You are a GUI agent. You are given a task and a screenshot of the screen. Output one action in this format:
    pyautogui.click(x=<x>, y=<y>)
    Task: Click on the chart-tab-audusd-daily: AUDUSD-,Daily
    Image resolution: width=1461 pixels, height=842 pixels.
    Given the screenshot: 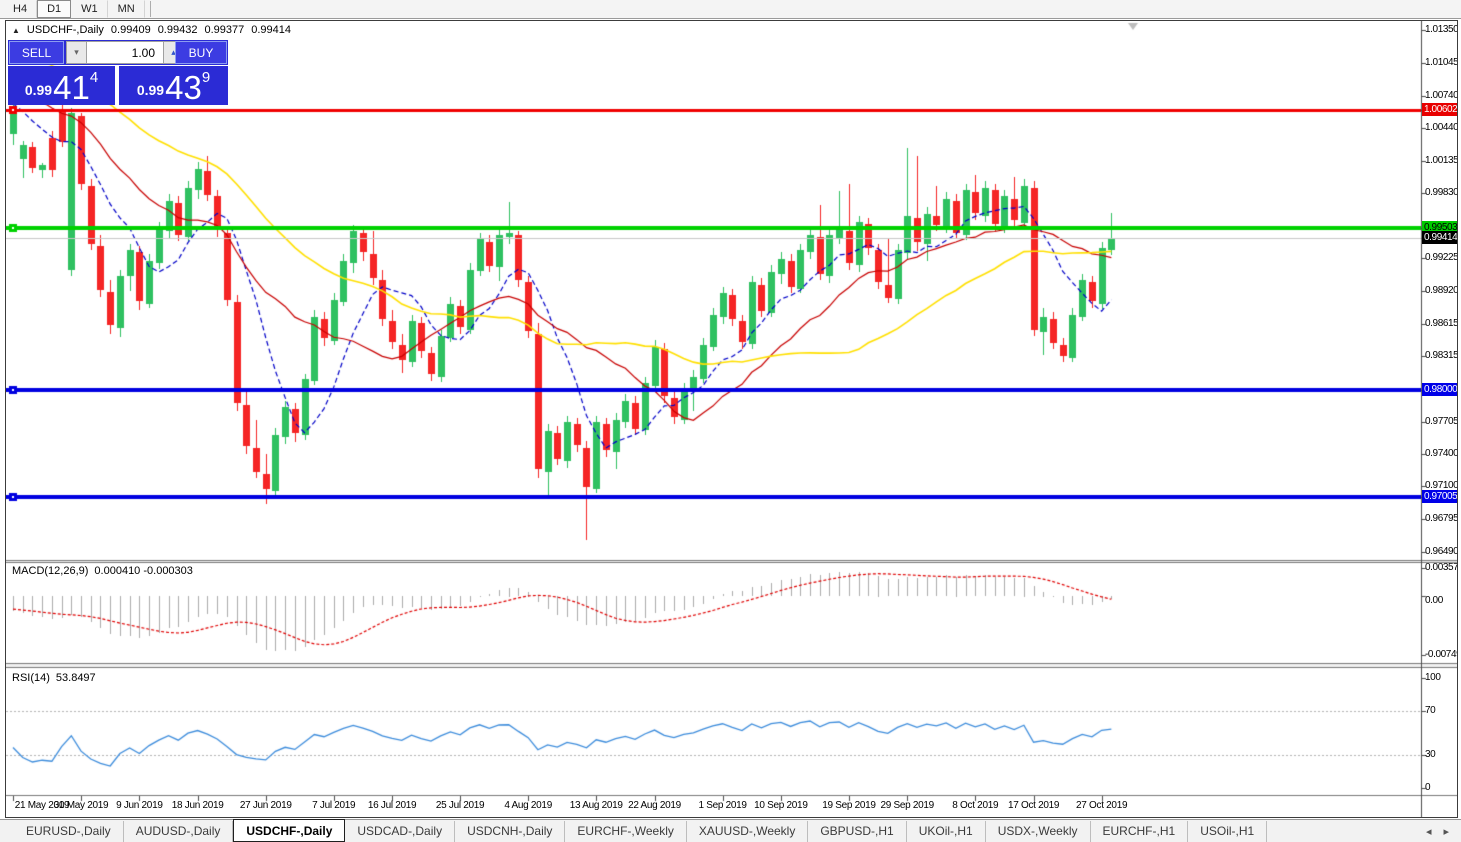 What is the action you would take?
    pyautogui.click(x=179, y=831)
    